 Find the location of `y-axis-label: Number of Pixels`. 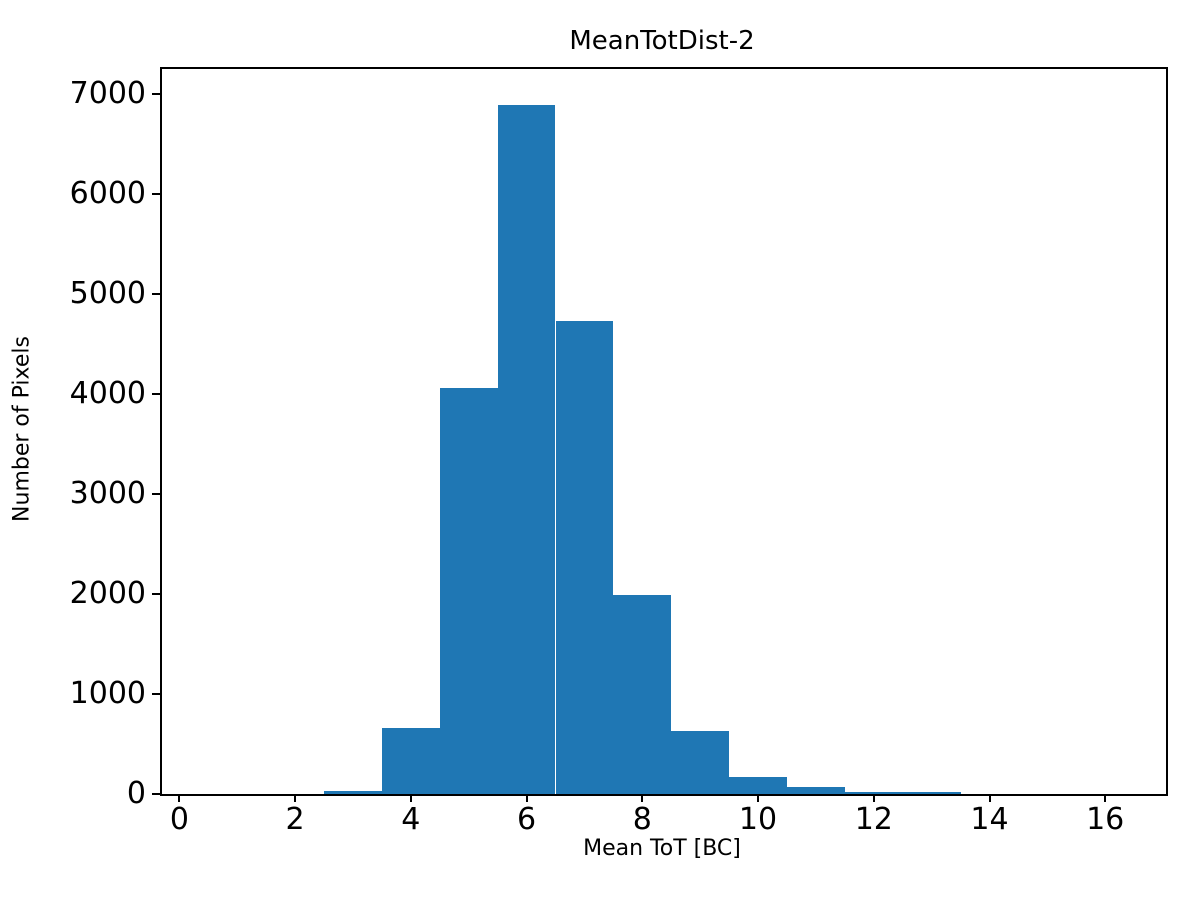

y-axis-label: Number of Pixels is located at coordinates (22, 429).